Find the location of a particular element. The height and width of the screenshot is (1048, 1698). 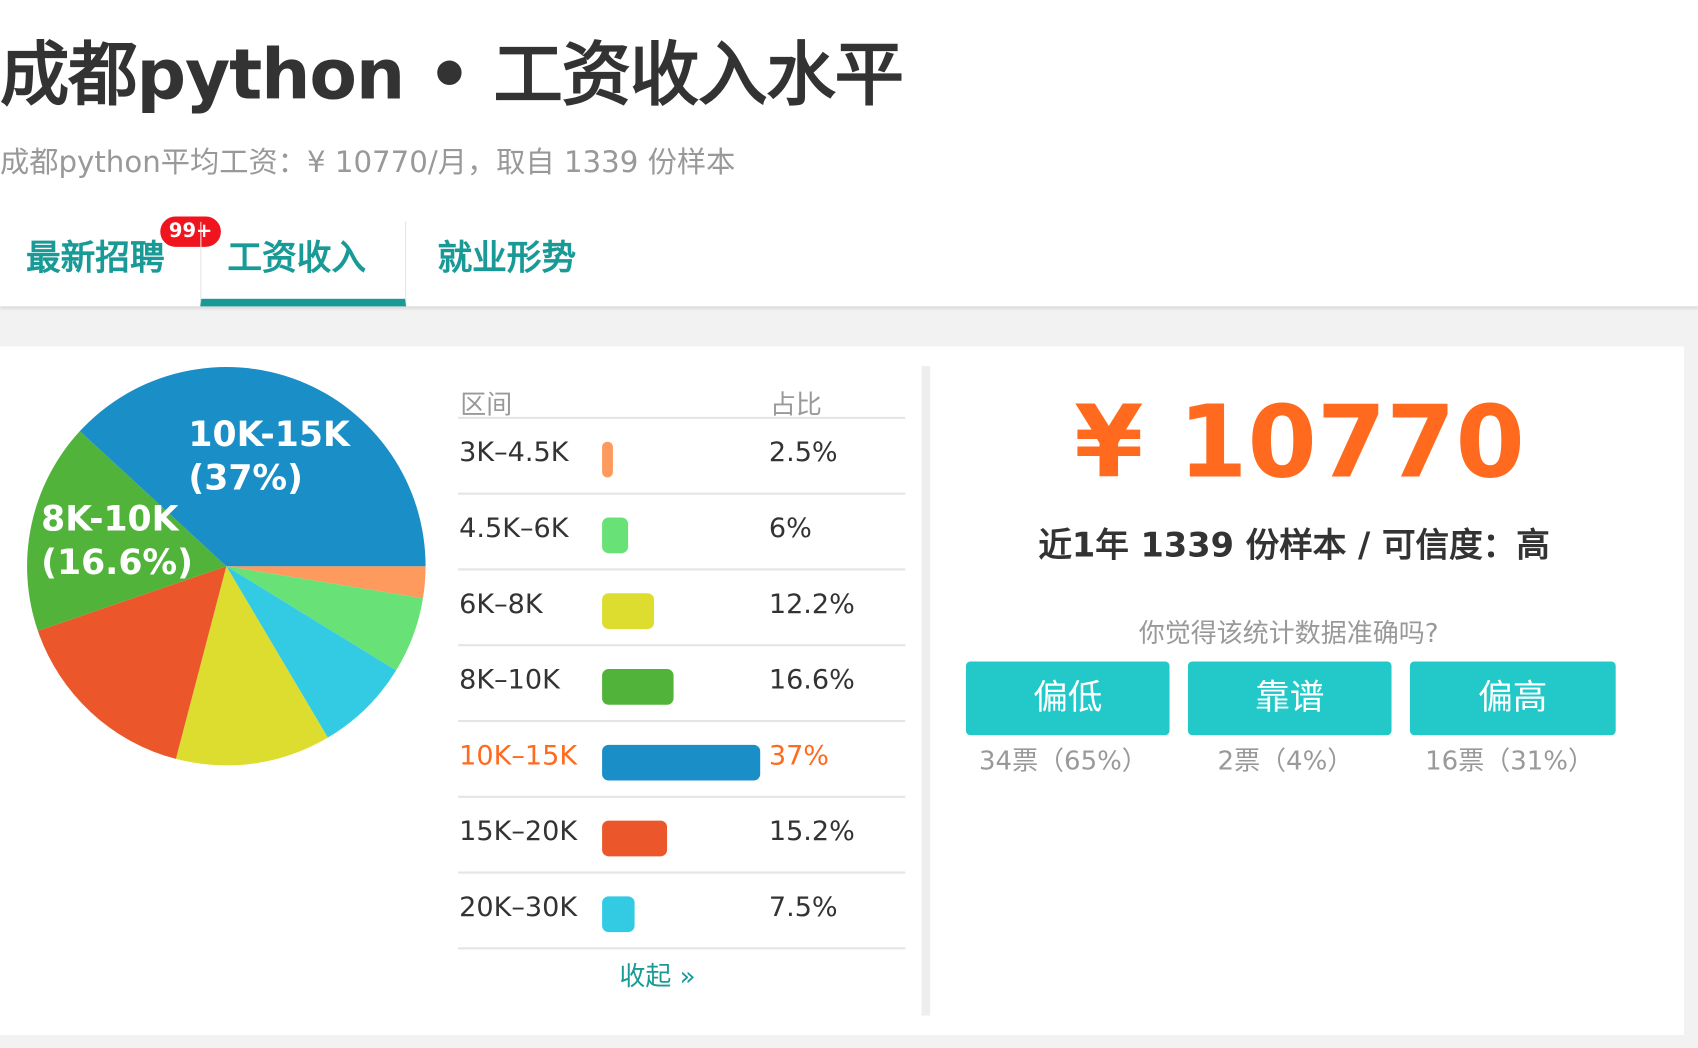

vote-low-count: 34票（65%） is located at coordinates (1063, 761).